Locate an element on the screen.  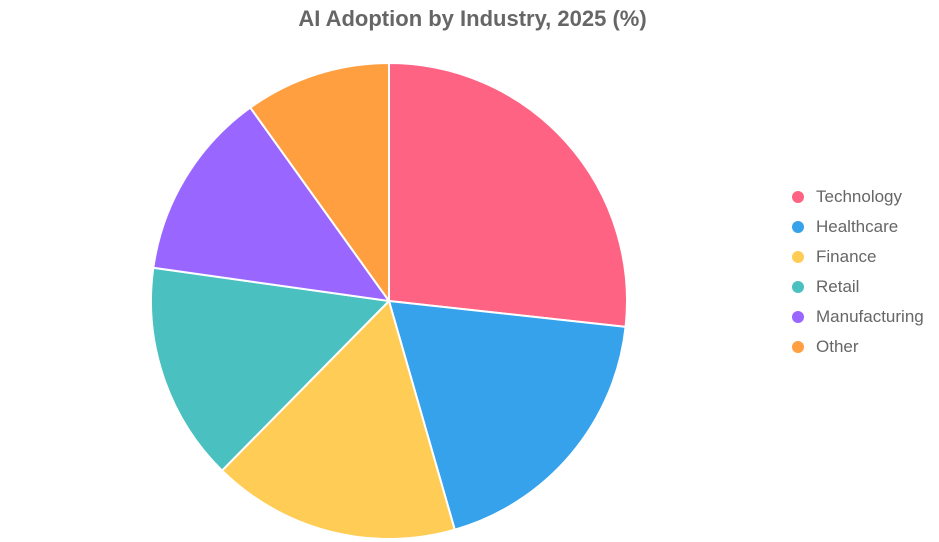
legend-label: Other is located at coordinates (837, 346).